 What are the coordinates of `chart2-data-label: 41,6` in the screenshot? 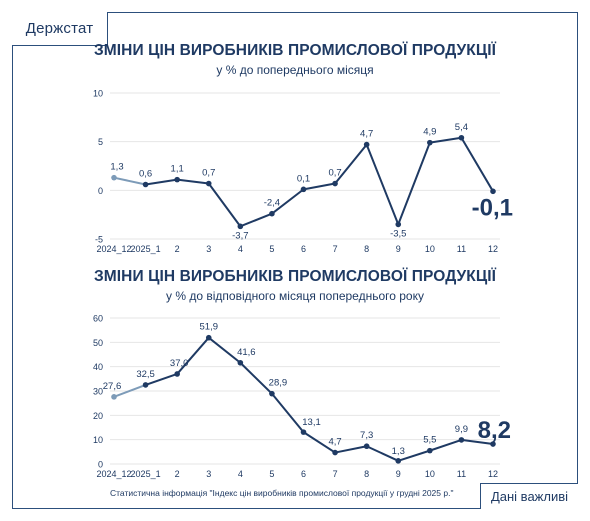 It's located at (246, 352).